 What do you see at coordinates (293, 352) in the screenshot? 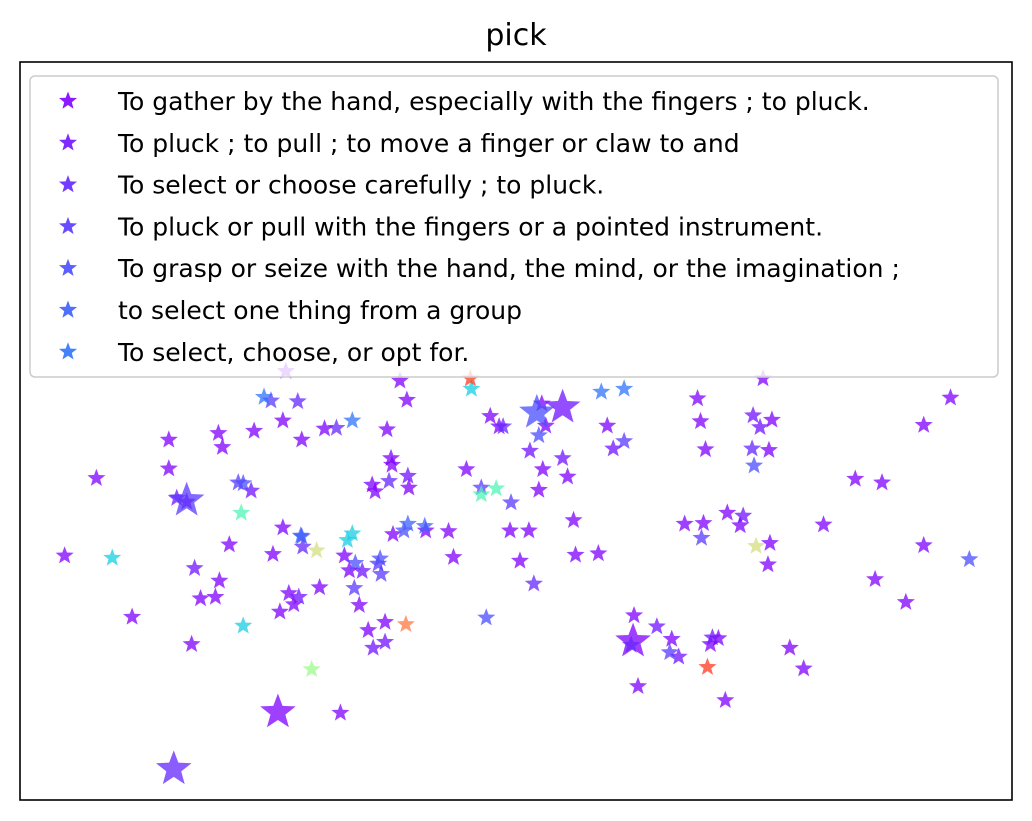
I see `legend-label-6: To select, choose, or opt for.` at bounding box center [293, 352].